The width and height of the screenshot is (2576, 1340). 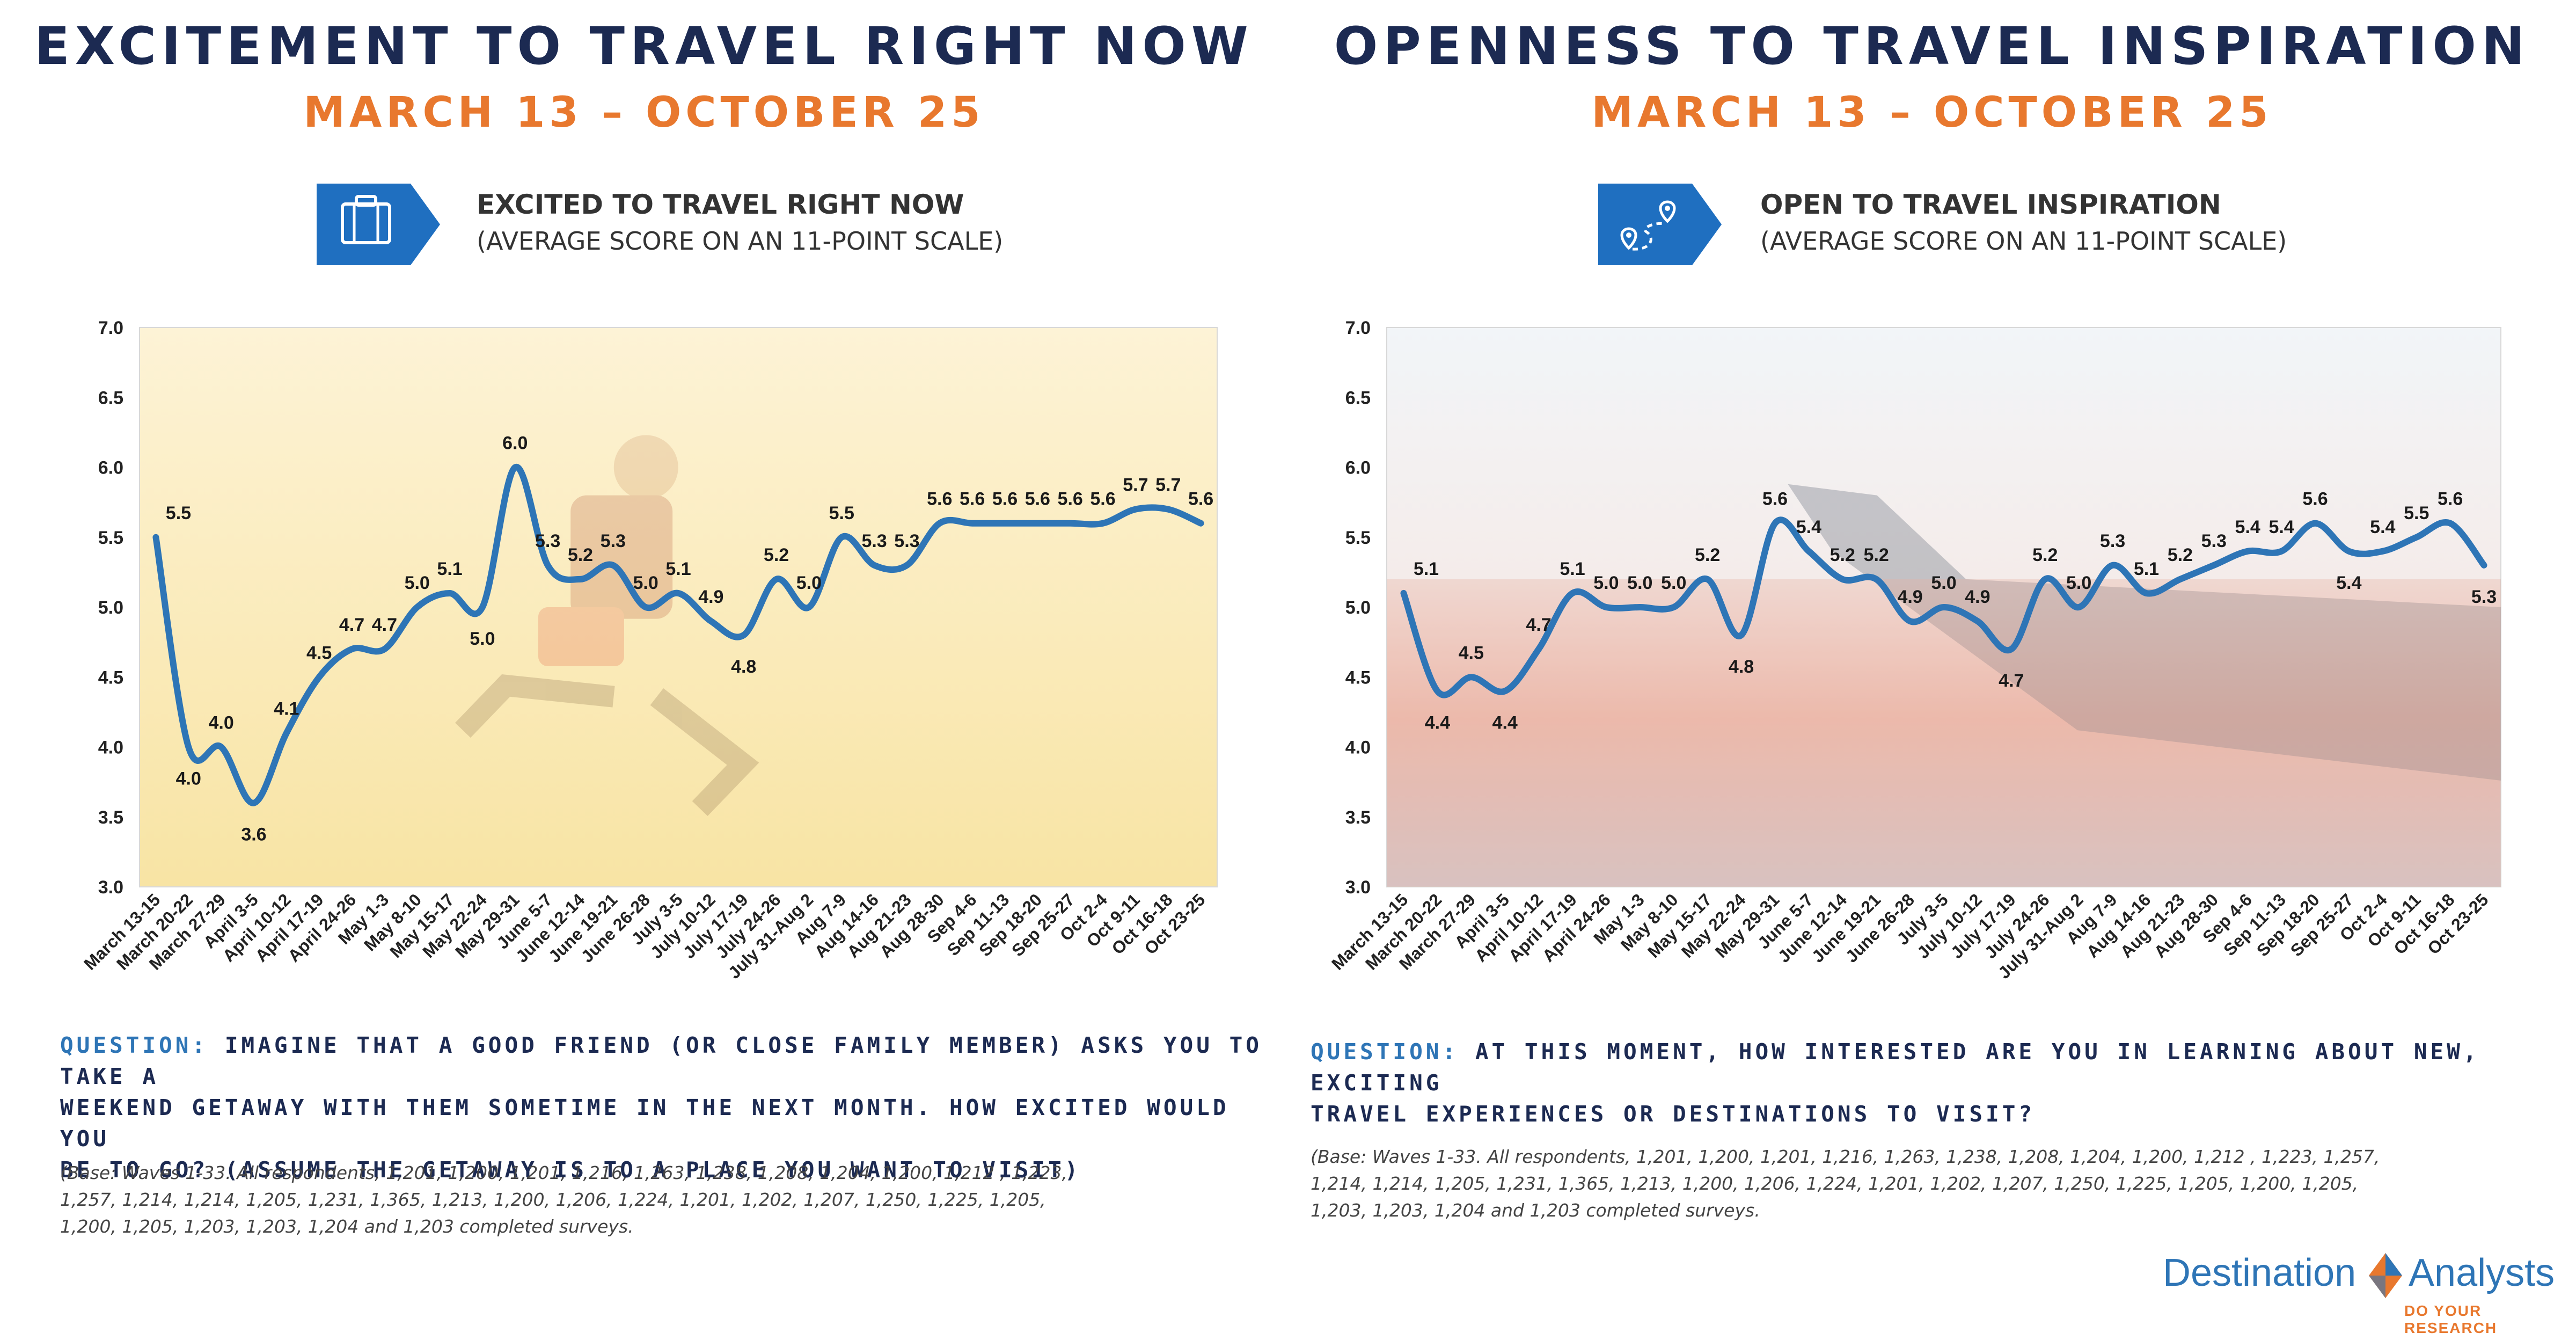 I want to click on jumping-traveler-photo, so click(x=607, y=625).